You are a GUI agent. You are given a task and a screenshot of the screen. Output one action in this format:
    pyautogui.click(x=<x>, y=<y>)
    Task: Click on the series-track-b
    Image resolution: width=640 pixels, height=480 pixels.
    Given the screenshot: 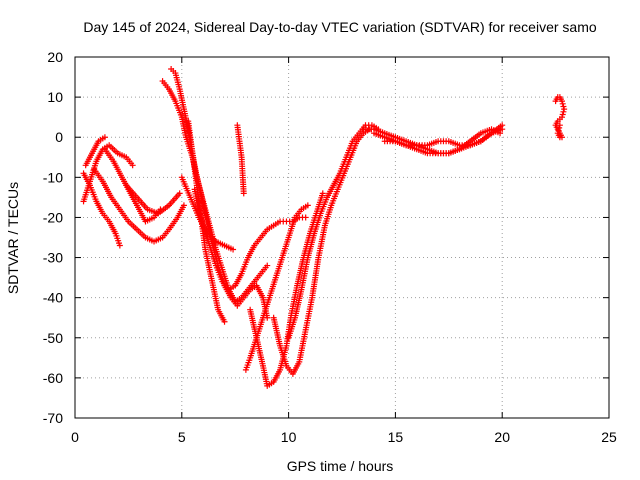 What is the action you would take?
    pyautogui.click(x=108, y=173)
    